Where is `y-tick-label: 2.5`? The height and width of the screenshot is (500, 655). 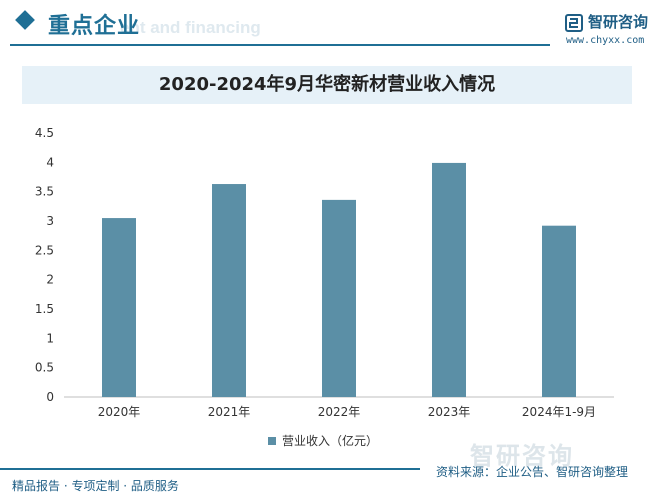
y-tick-label: 2.5 is located at coordinates (44, 250).